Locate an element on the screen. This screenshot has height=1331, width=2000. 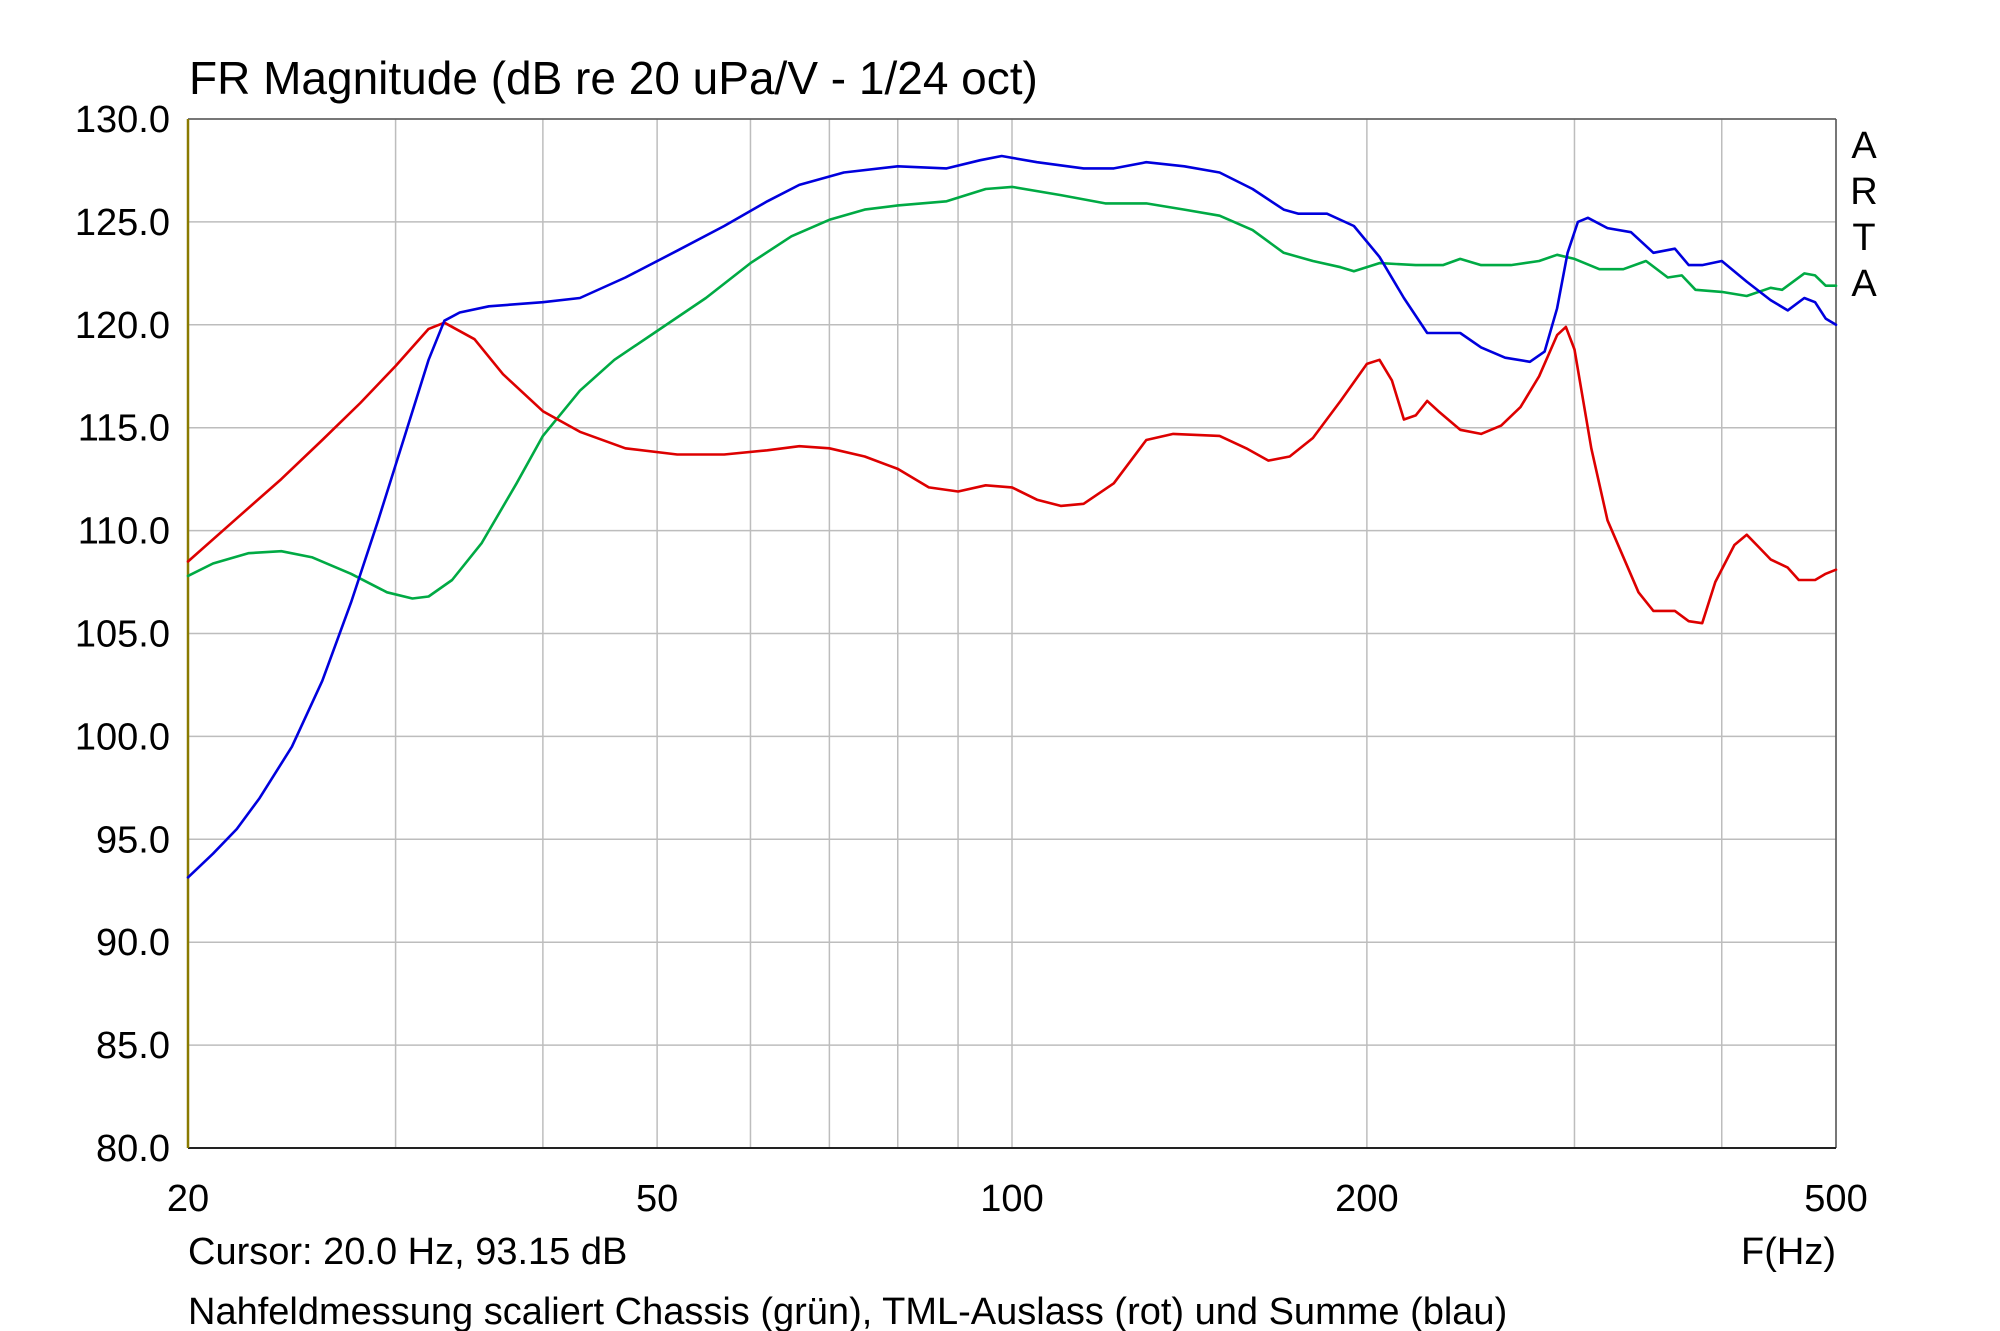
y-tick-label: 100.0 is located at coordinates (122, 737).